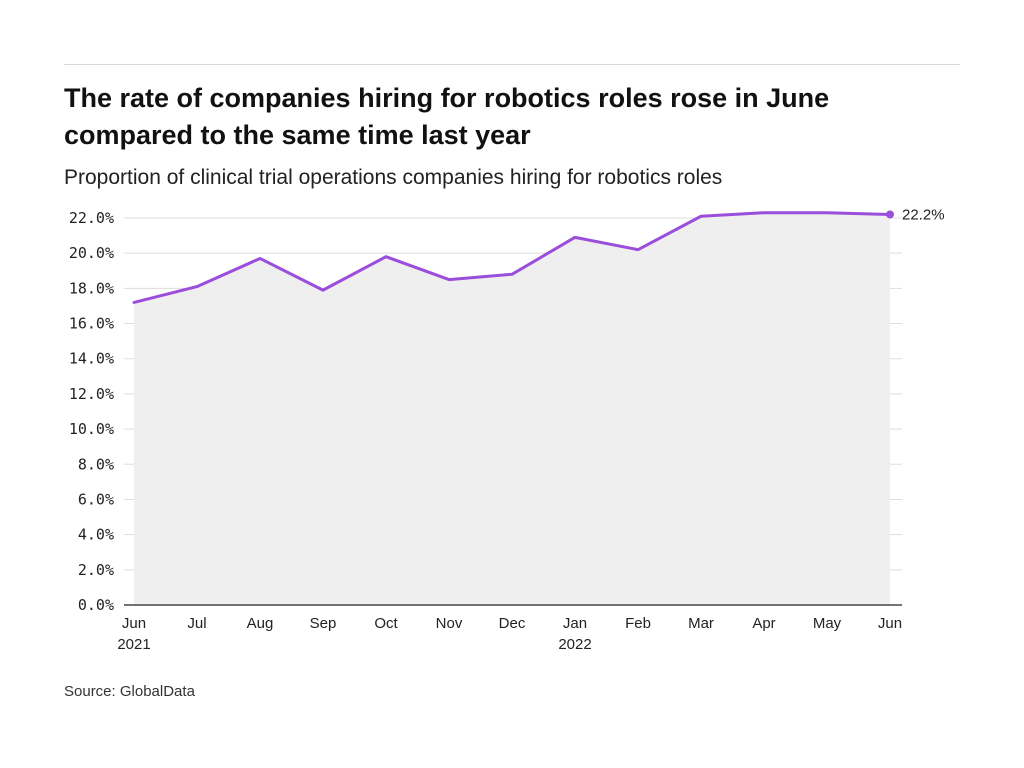  I want to click on top-divider, so click(512, 64).